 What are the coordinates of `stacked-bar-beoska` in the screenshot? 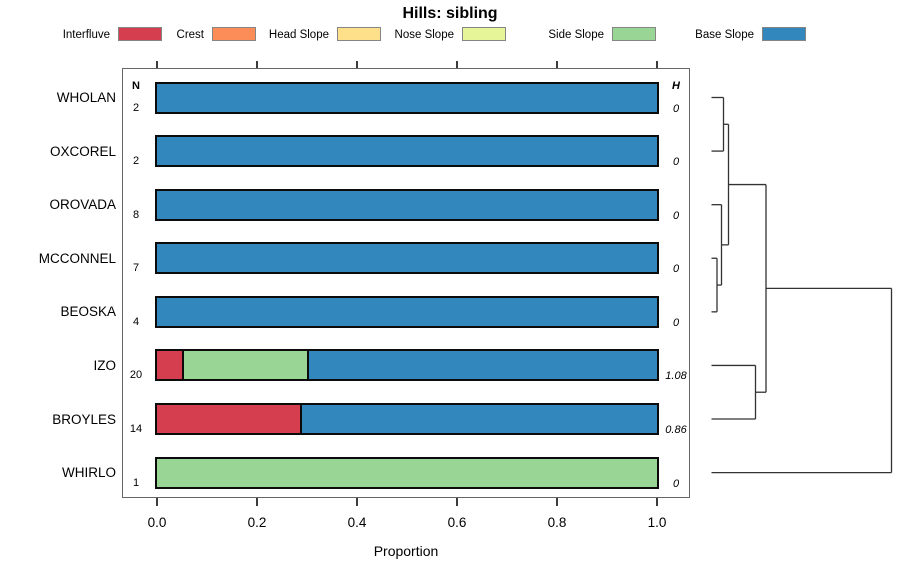 It's located at (407, 311).